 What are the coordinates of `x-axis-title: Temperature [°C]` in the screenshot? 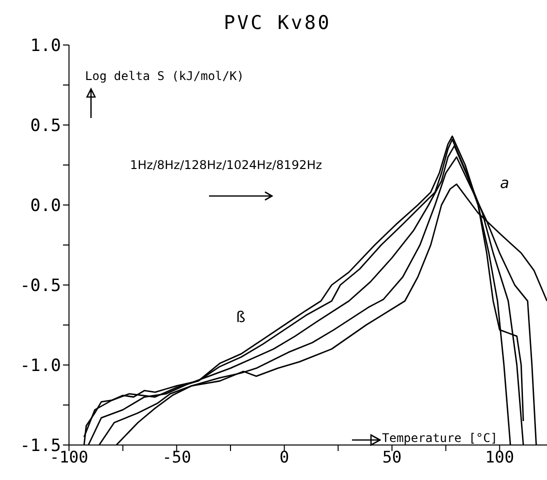 It's located at (440, 438).